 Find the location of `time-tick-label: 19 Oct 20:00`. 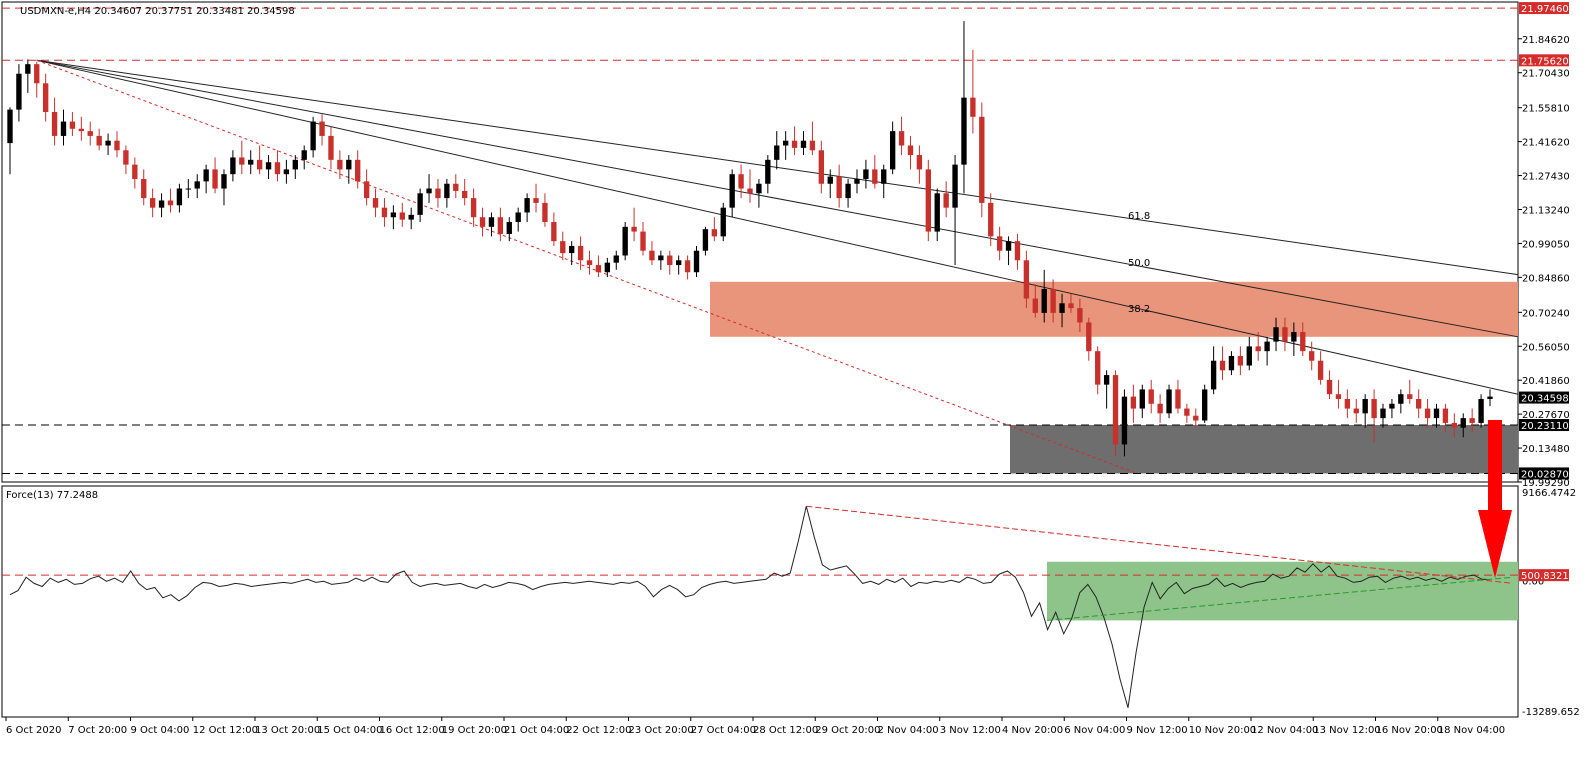

time-tick-label: 19 Oct 20:00 is located at coordinates (474, 730).